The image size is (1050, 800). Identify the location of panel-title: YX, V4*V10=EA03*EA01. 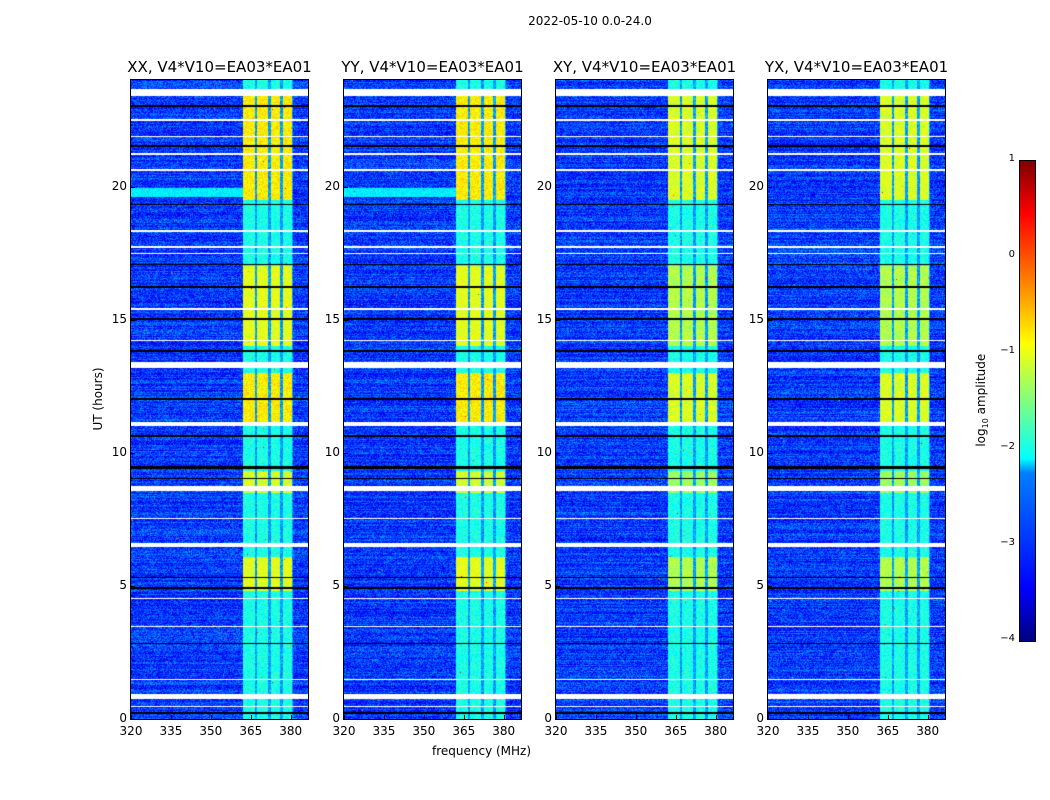
(856, 67).